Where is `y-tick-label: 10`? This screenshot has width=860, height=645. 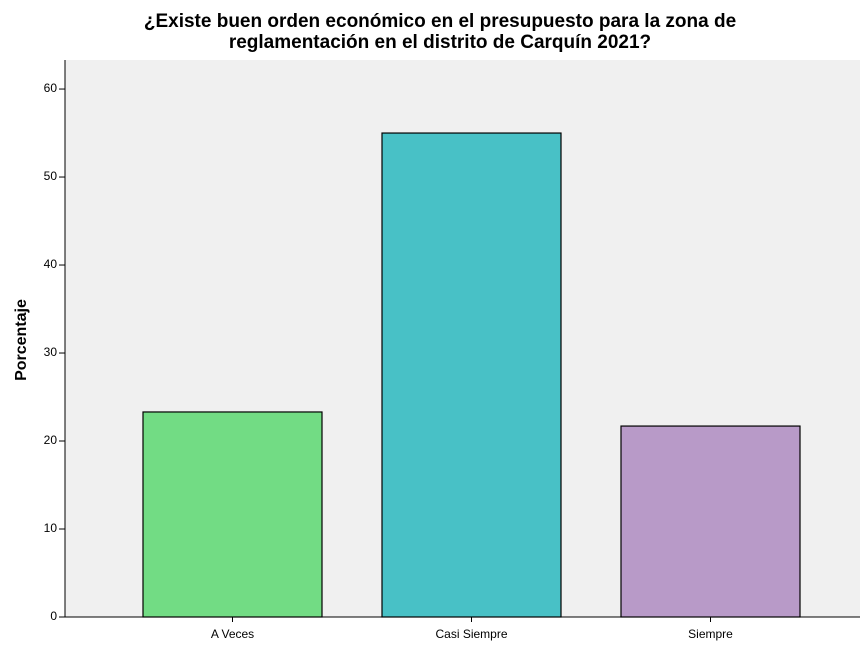
y-tick-label: 10 is located at coordinates (51, 528).